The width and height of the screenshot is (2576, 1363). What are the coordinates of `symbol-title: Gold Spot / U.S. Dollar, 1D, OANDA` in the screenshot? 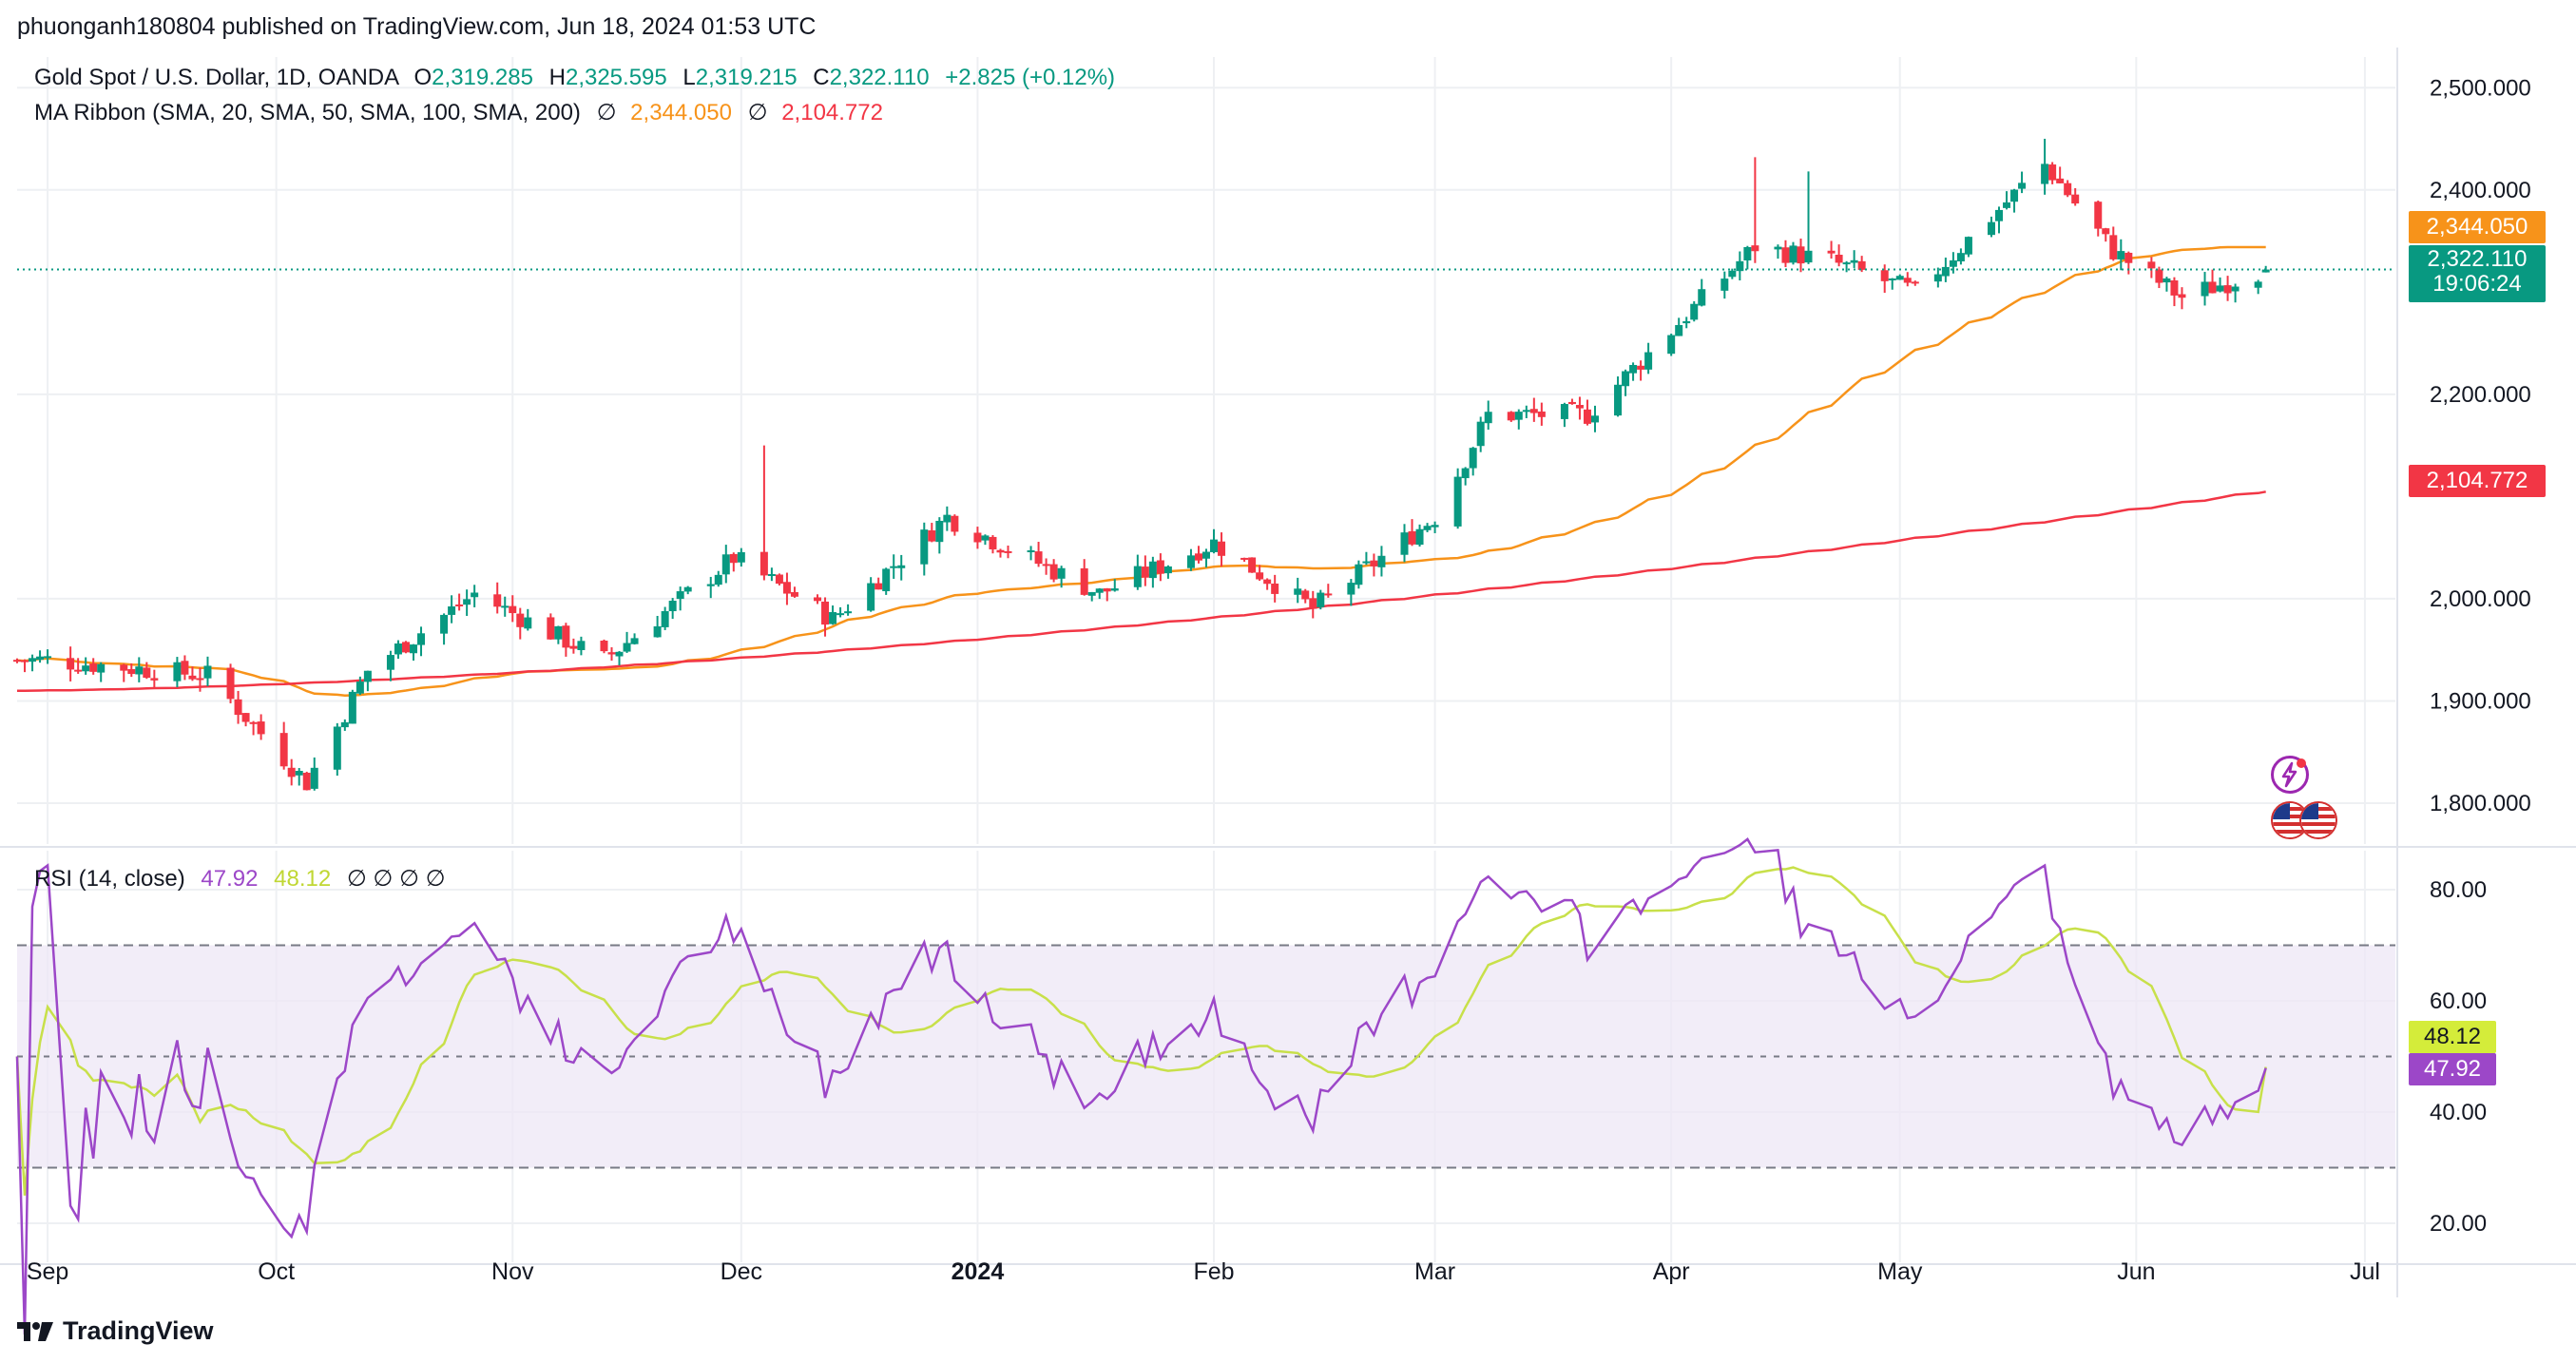 It's located at (216, 77).